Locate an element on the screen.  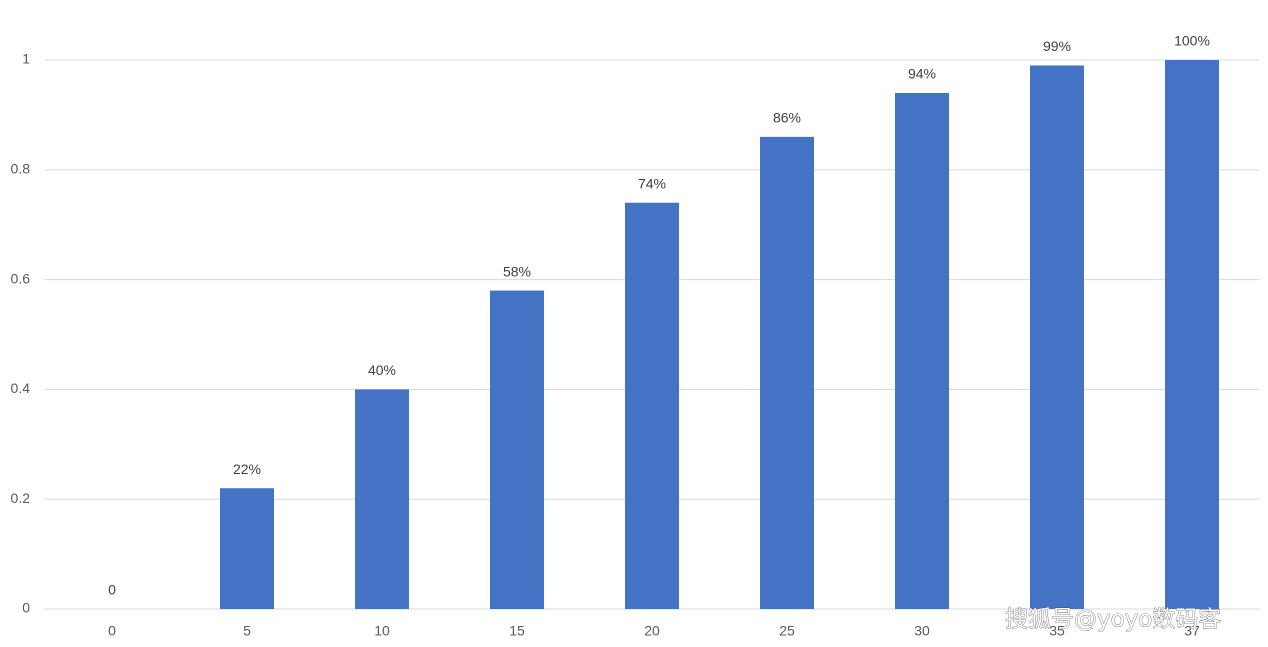
x-tick-label: 15 is located at coordinates (517, 631).